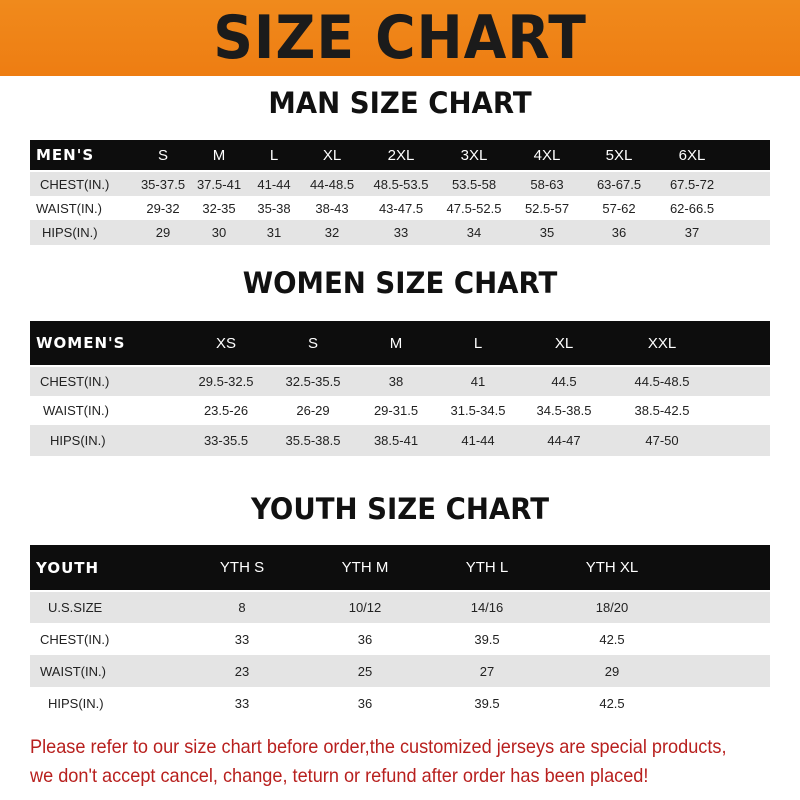 The image size is (800, 800). Describe the element at coordinates (163, 208) in the screenshot. I see `table-cell: 29-32` at that location.